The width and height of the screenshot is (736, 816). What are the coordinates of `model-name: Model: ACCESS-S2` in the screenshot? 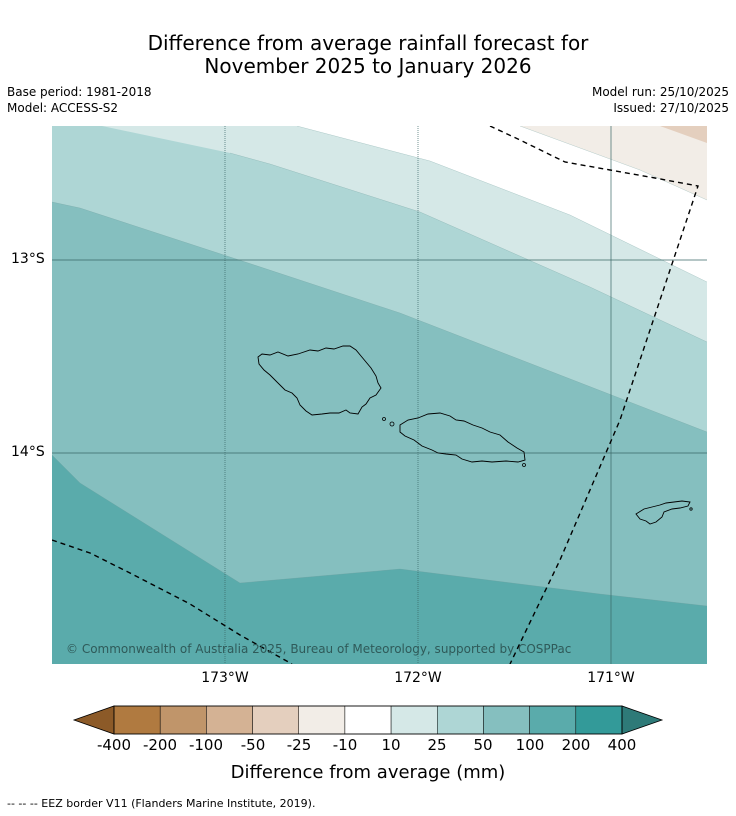 It's located at (63, 108).